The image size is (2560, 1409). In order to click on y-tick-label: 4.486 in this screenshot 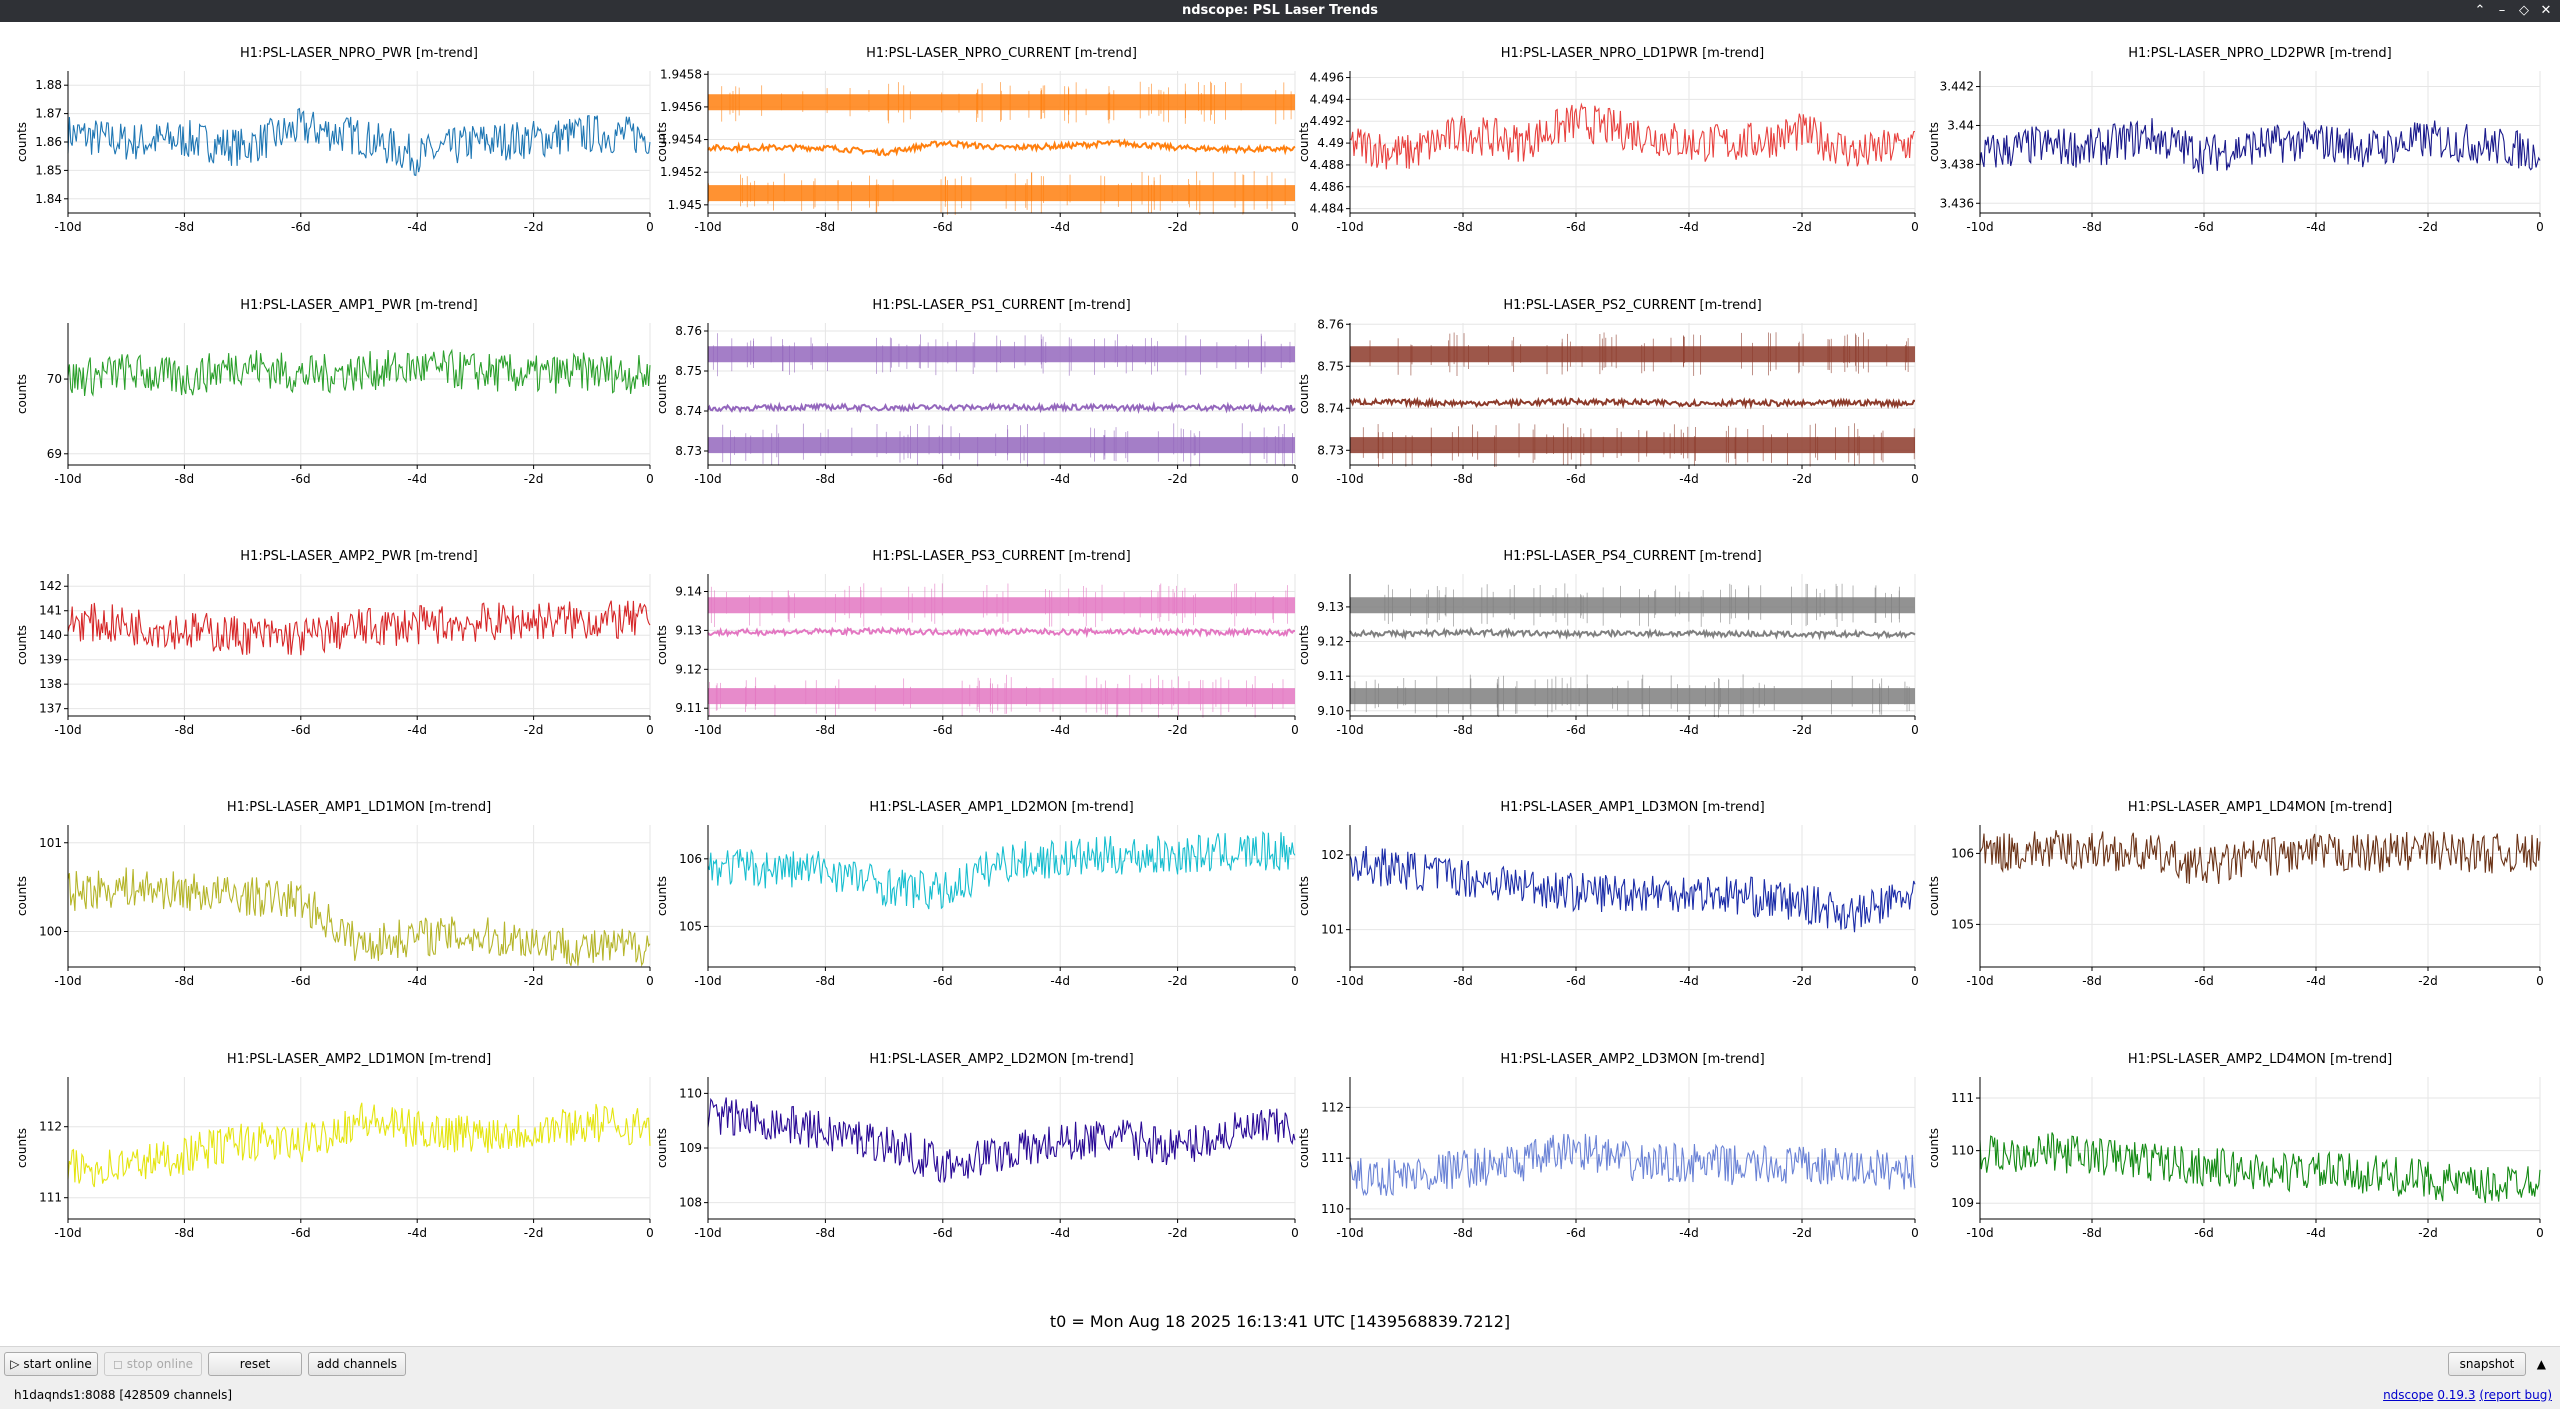, I will do `click(1327, 187)`.